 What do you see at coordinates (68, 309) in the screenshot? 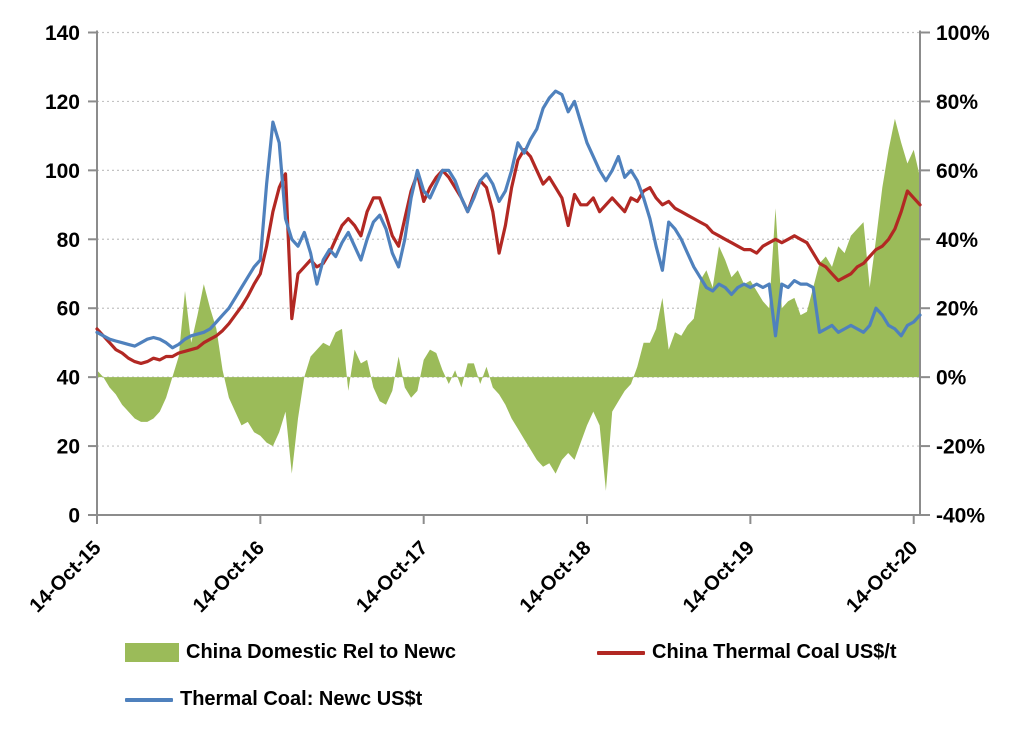
I see `left-axis-label: 60` at bounding box center [68, 309].